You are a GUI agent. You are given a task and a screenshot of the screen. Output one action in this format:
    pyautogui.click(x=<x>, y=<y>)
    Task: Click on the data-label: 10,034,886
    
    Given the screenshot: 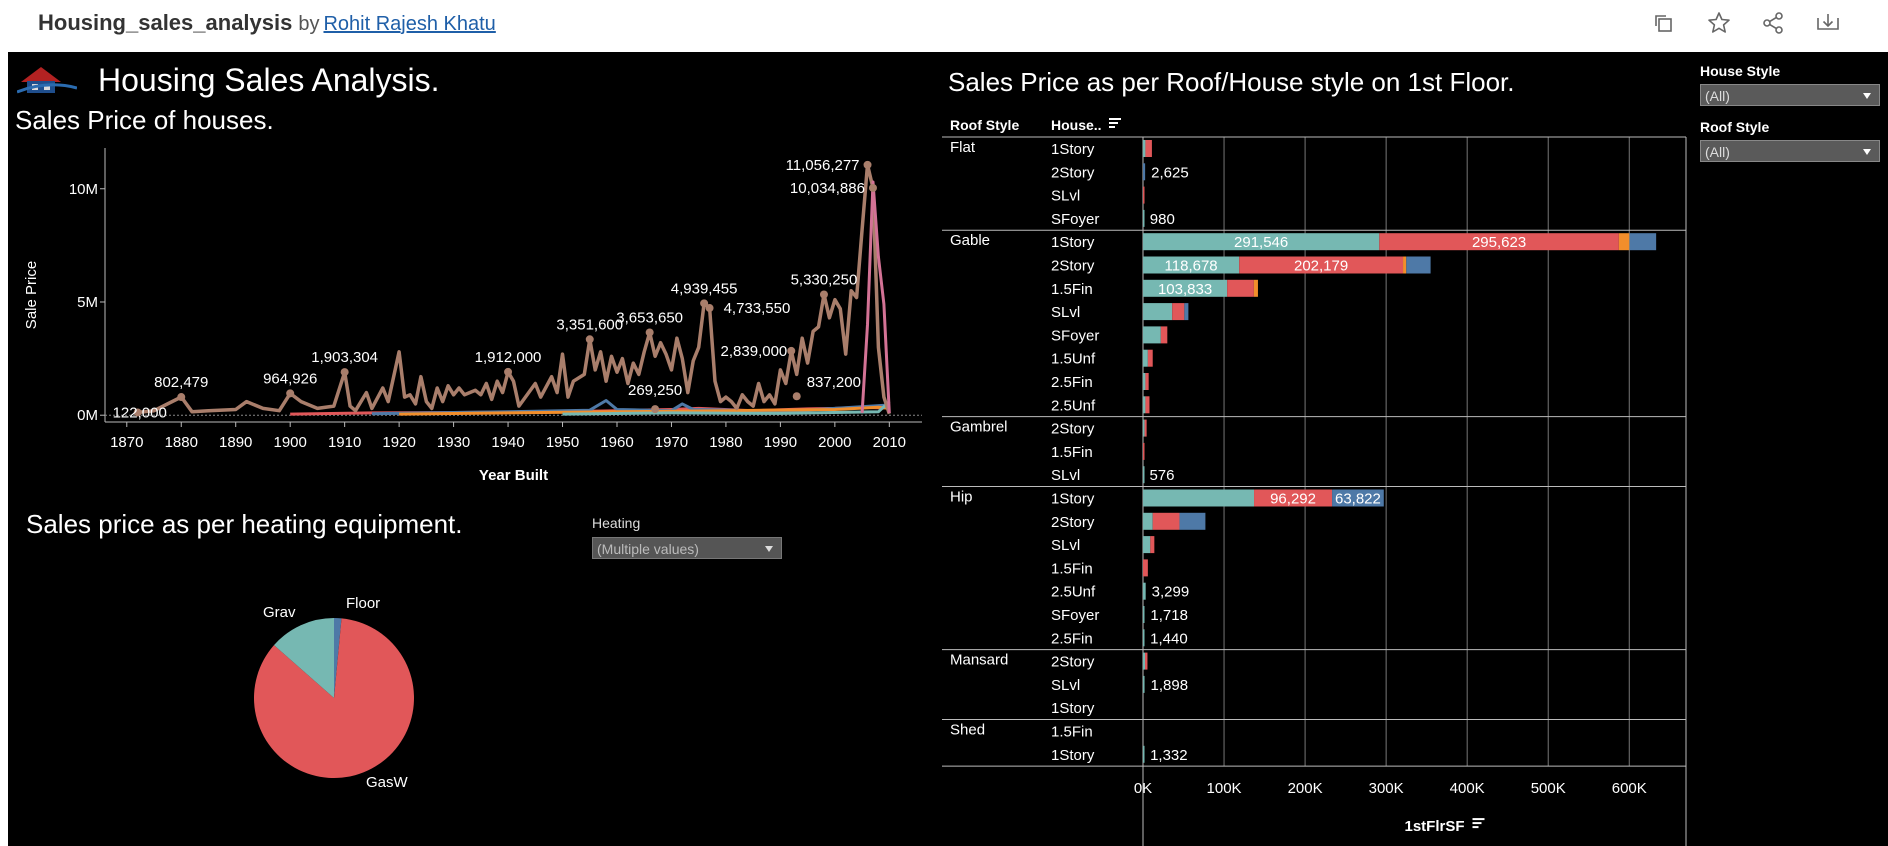 What is the action you would take?
    pyautogui.click(x=827, y=188)
    